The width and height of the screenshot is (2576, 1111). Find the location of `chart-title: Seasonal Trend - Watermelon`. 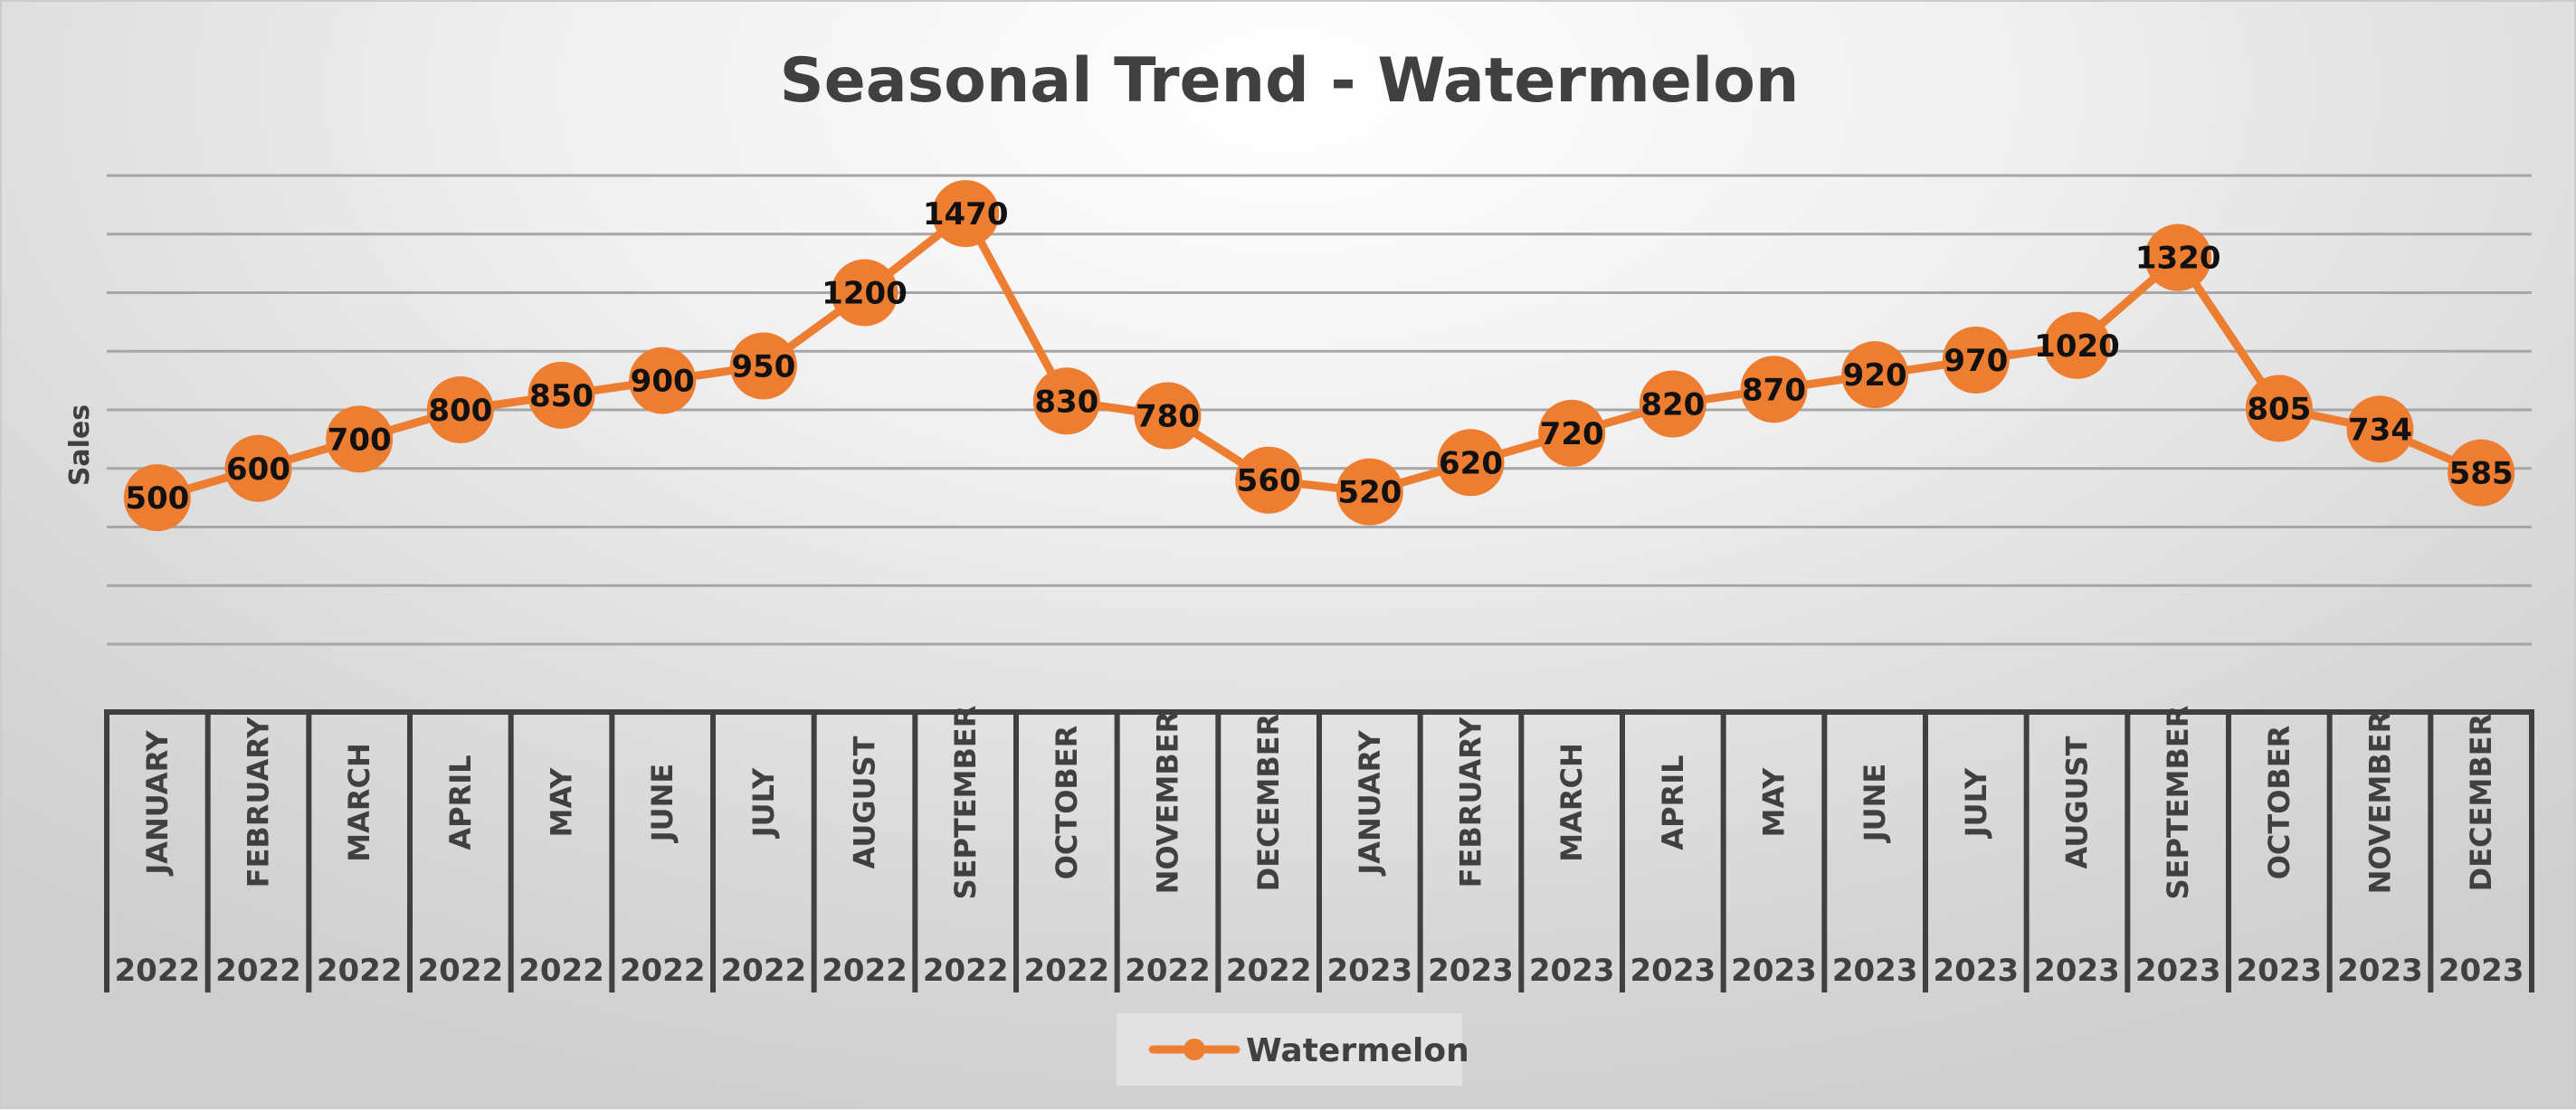

chart-title: Seasonal Trend - Watermelon is located at coordinates (1290, 81).